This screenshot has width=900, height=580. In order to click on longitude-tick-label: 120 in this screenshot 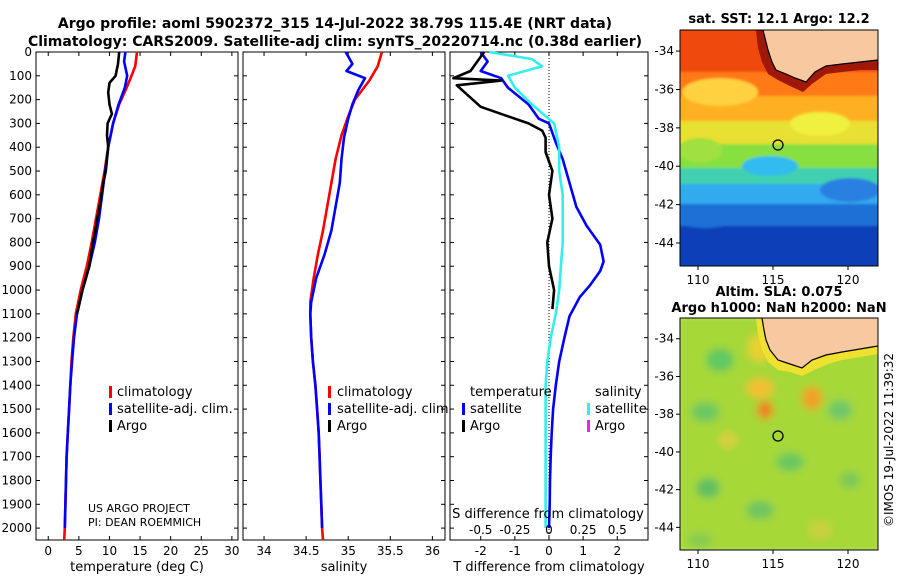, I will do `click(848, 564)`.